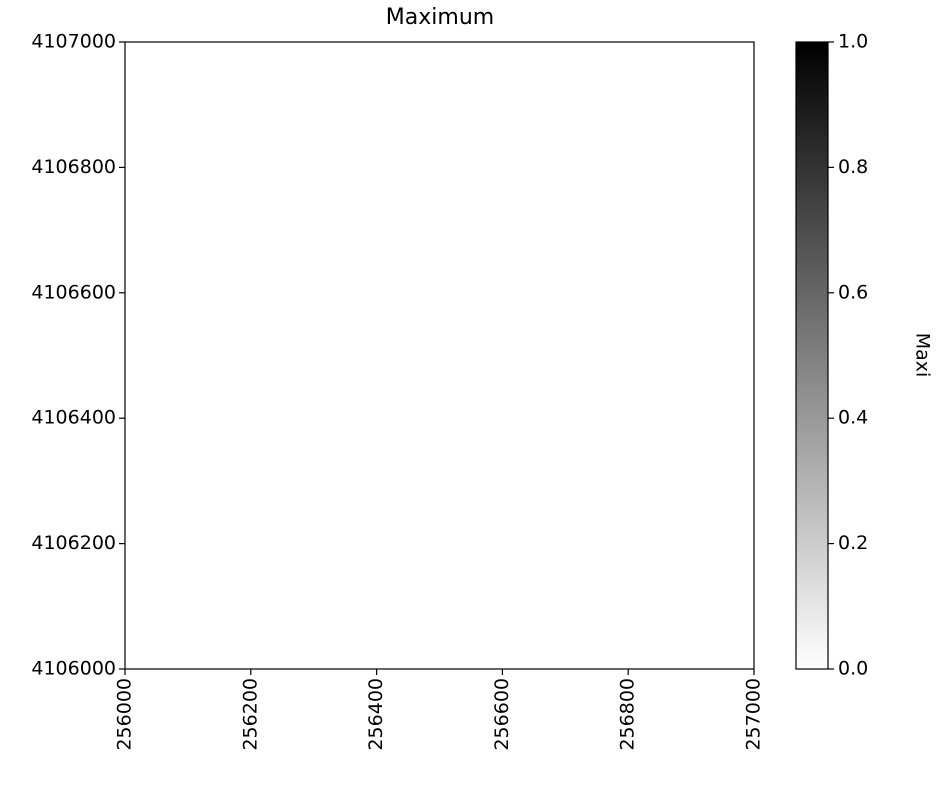 Image resolution: width=937 pixels, height=785 pixels. Describe the element at coordinates (73, 42) in the screenshot. I see `y-tick-label: 4107000` at that location.